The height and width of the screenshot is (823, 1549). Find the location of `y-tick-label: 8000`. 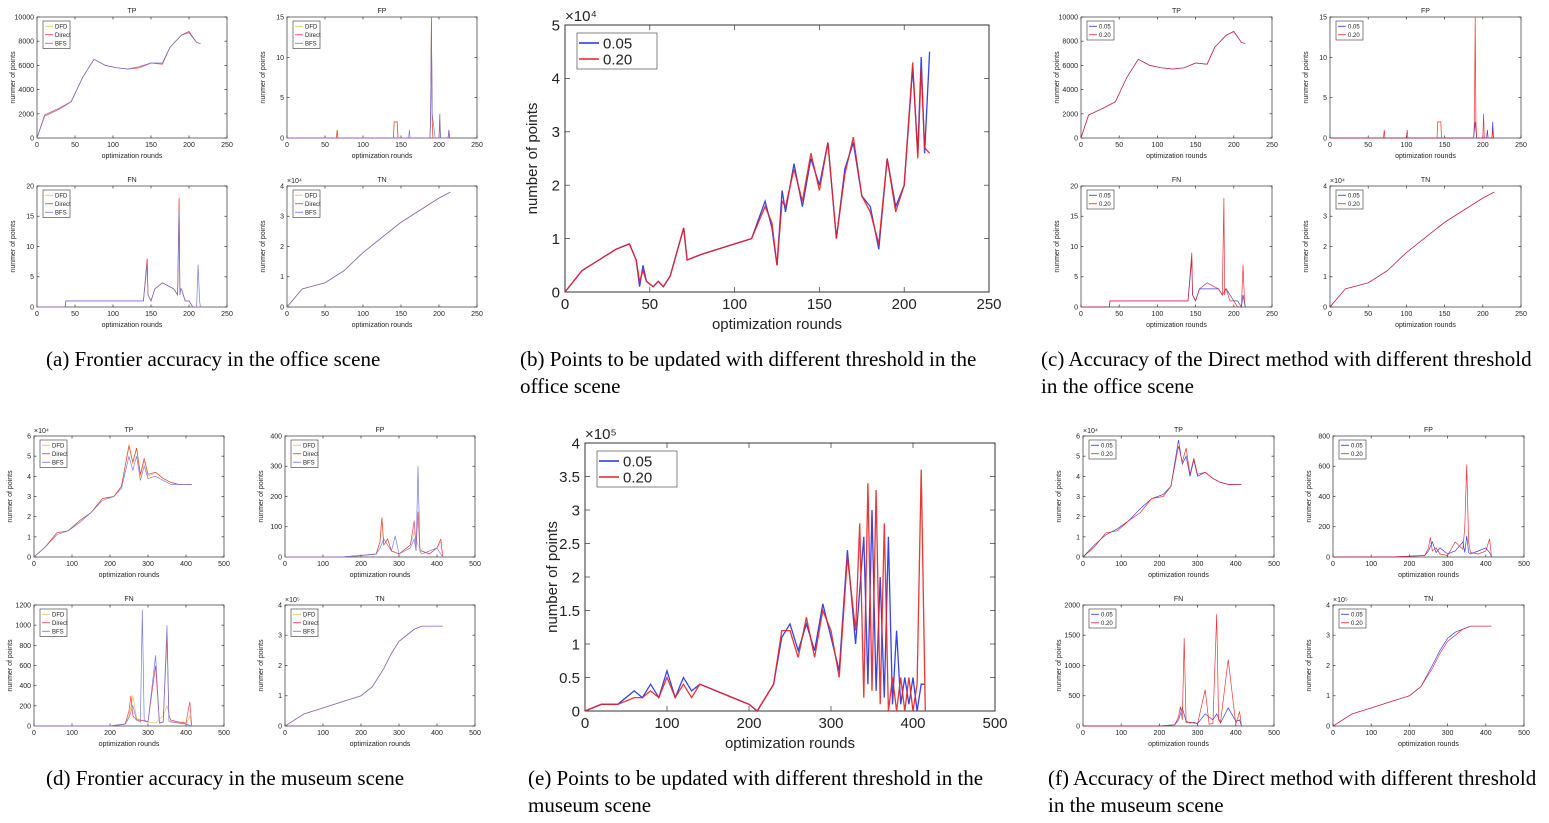

y-tick-label: 8000 is located at coordinates (1070, 42).